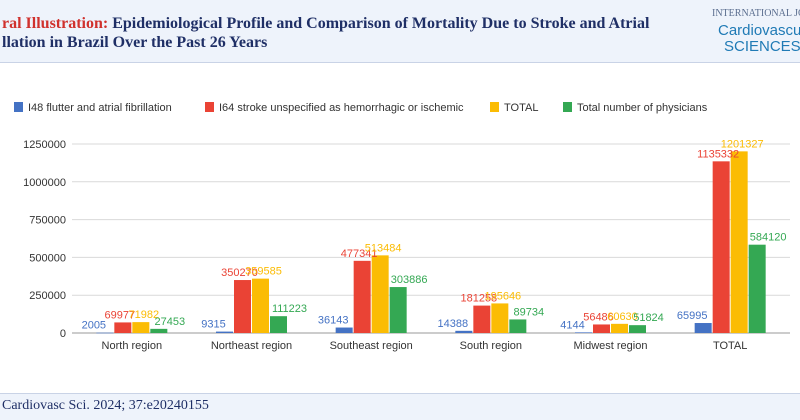 The image size is (800, 420). I want to click on data-label-total-series-1: 65995, so click(692, 316).